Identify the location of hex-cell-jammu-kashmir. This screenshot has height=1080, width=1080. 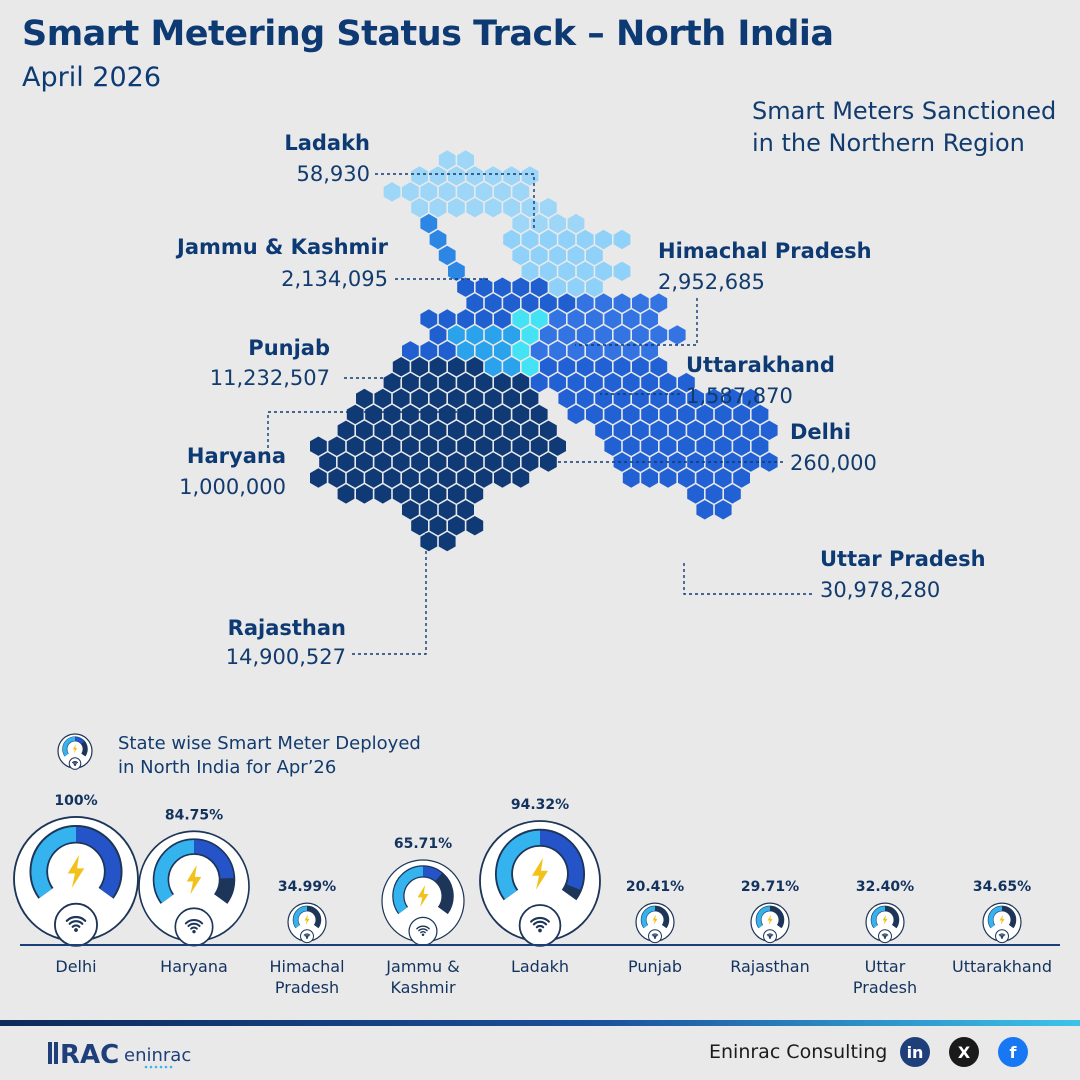
(456, 271).